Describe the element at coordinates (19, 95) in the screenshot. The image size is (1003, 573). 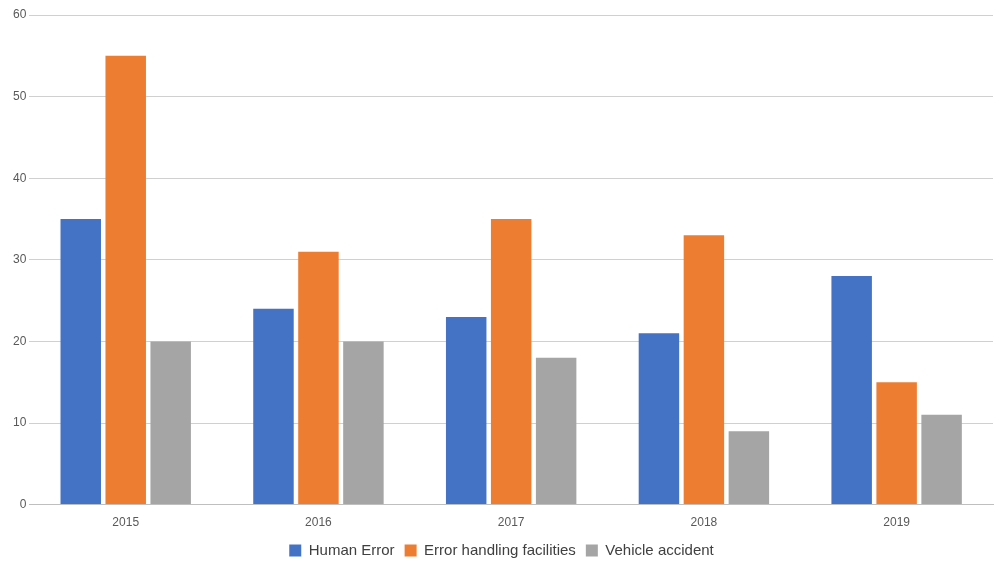
I see `y-tick-label: 50` at that location.